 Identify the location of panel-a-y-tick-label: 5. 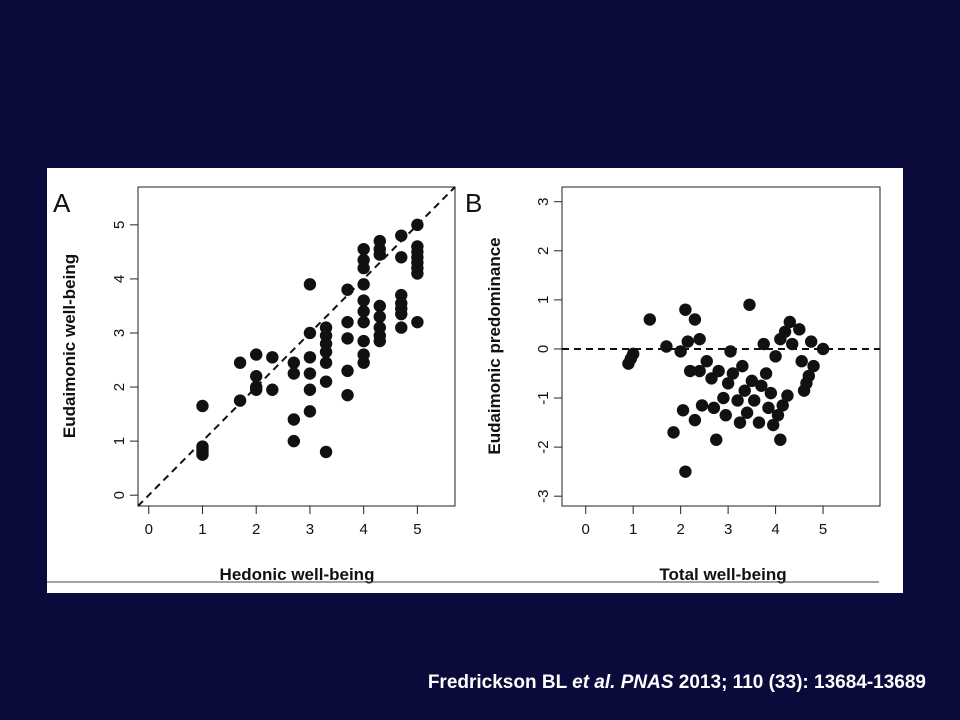
(119, 225).